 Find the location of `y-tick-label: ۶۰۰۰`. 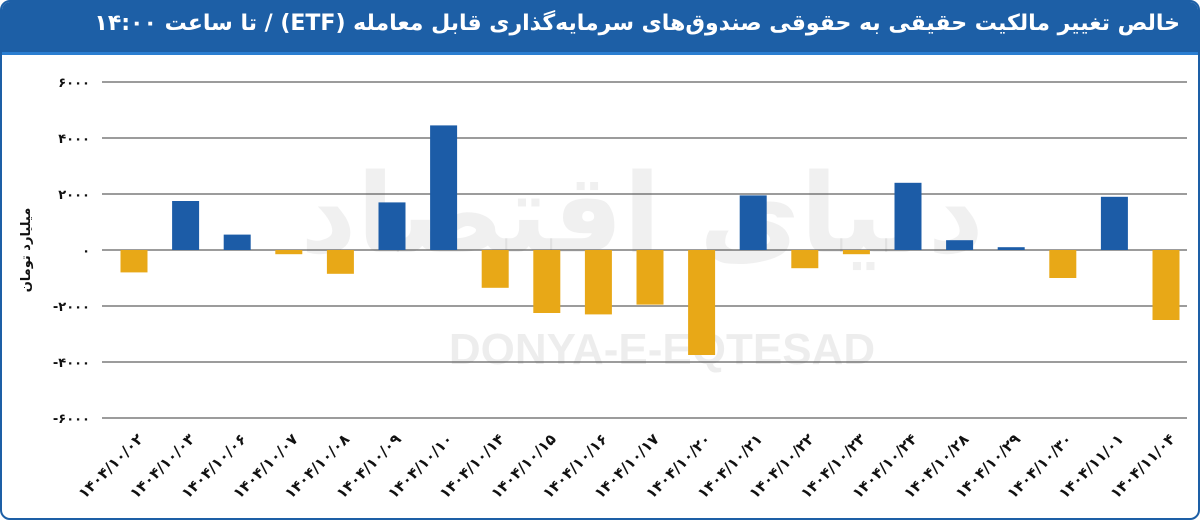

y-tick-label: ۶۰۰۰ is located at coordinates (74, 83).